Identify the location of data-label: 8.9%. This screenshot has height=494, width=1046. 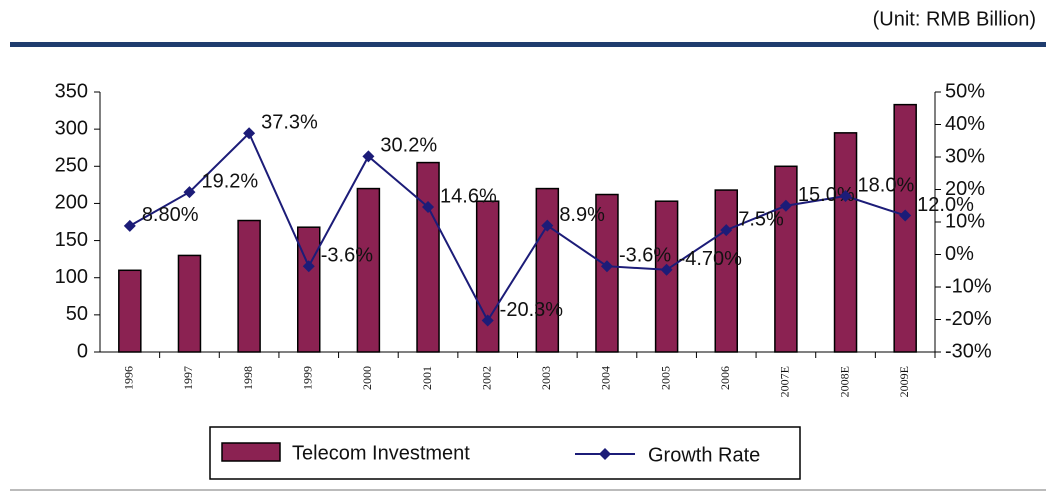
(582, 215).